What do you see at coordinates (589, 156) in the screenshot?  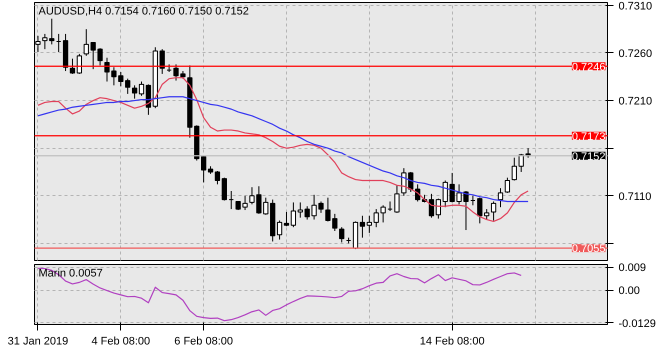 I see `ref-line-label: 0.7152` at bounding box center [589, 156].